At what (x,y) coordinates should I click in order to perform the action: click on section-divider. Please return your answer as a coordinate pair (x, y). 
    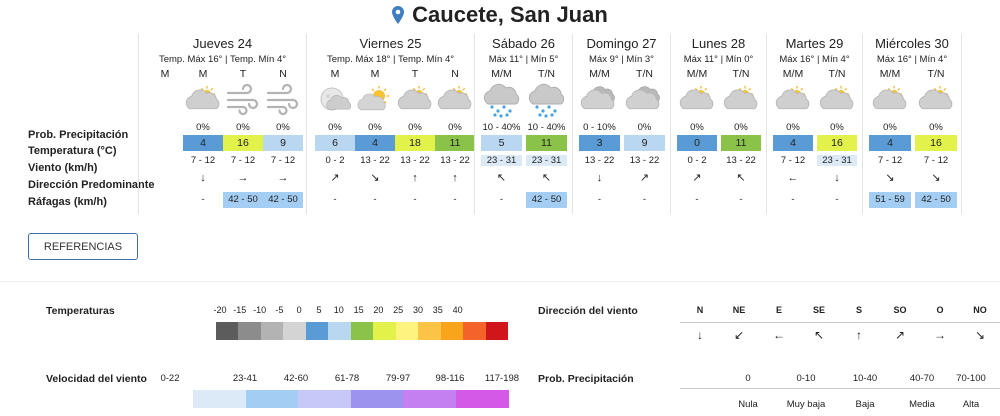
    Looking at the image, I should click on (500, 281).